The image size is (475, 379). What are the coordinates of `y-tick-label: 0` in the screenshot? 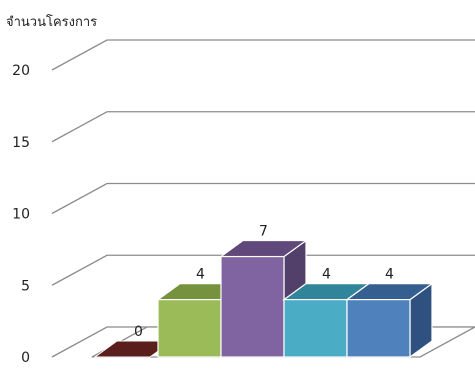 It's located at (25, 358).